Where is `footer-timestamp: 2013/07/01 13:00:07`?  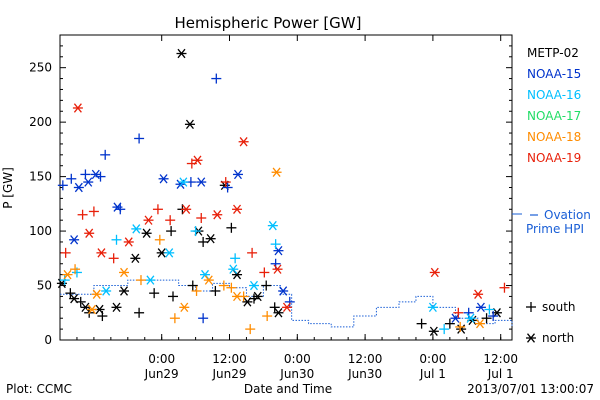 footer-timestamp: 2013/07/01 13:00:07 is located at coordinates (530, 389).